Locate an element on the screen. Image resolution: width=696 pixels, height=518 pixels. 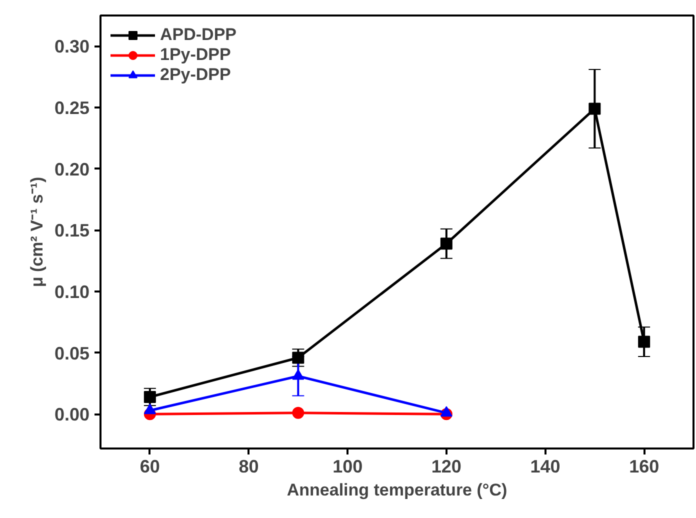
y-tick-label: 0.20 is located at coordinates (72, 169).